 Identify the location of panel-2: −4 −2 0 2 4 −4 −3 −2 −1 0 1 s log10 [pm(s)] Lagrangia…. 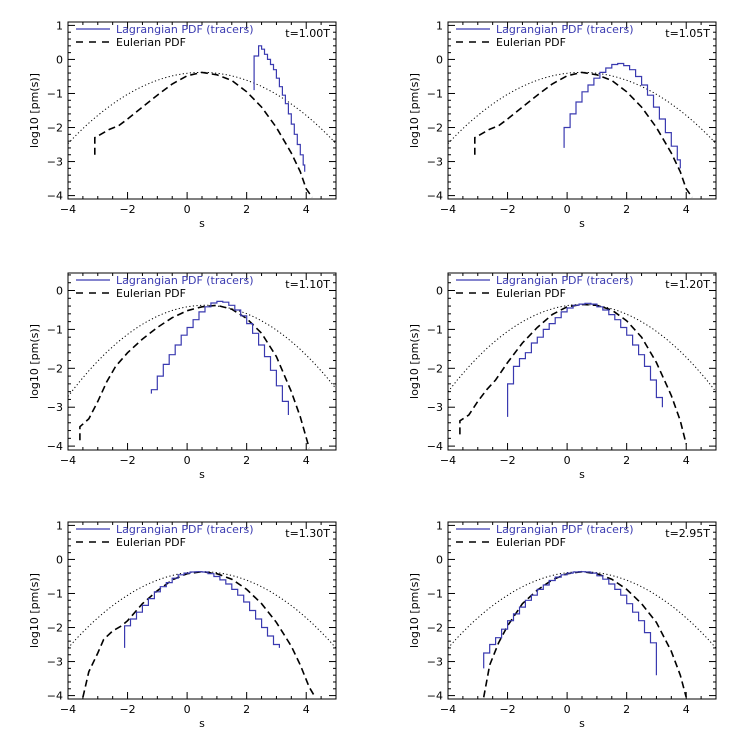
(562, 124).